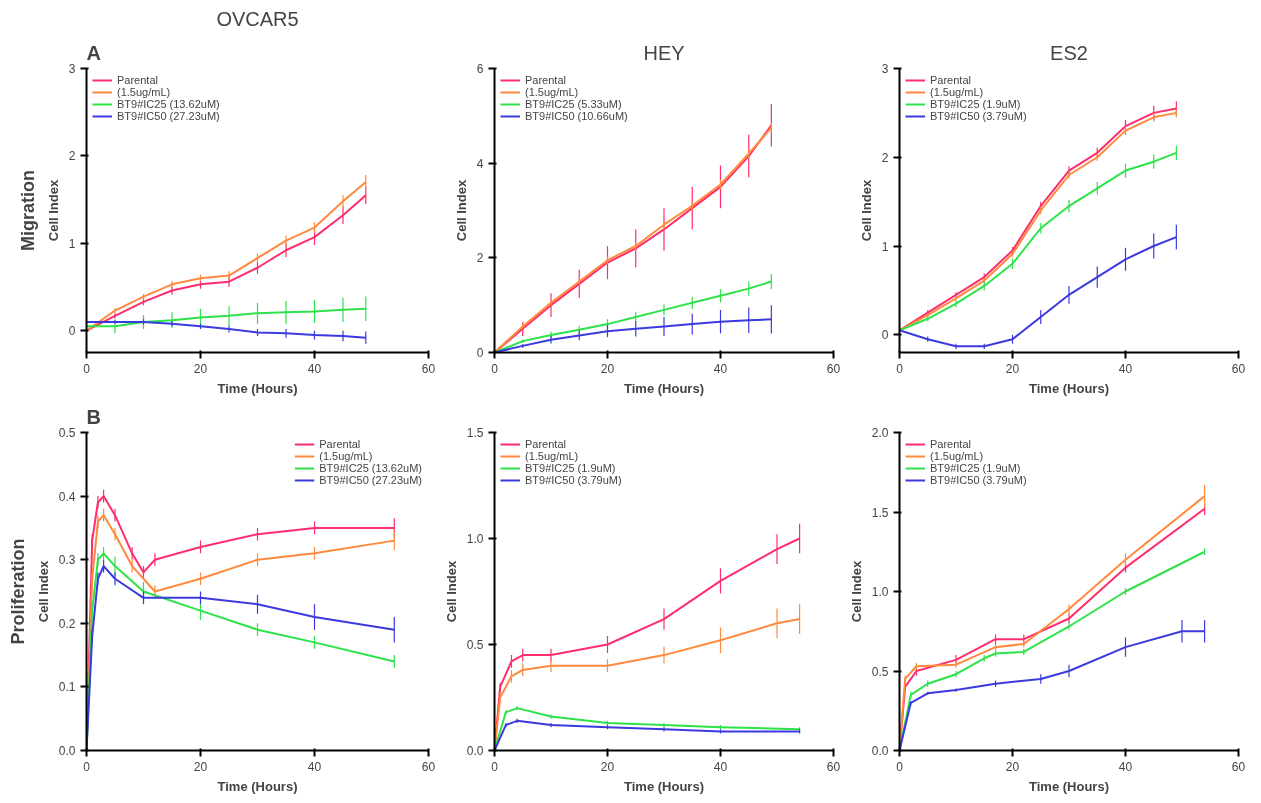 This screenshot has height=803, width=1261. I want to click on y-tick-label: 6, so click(480, 69).